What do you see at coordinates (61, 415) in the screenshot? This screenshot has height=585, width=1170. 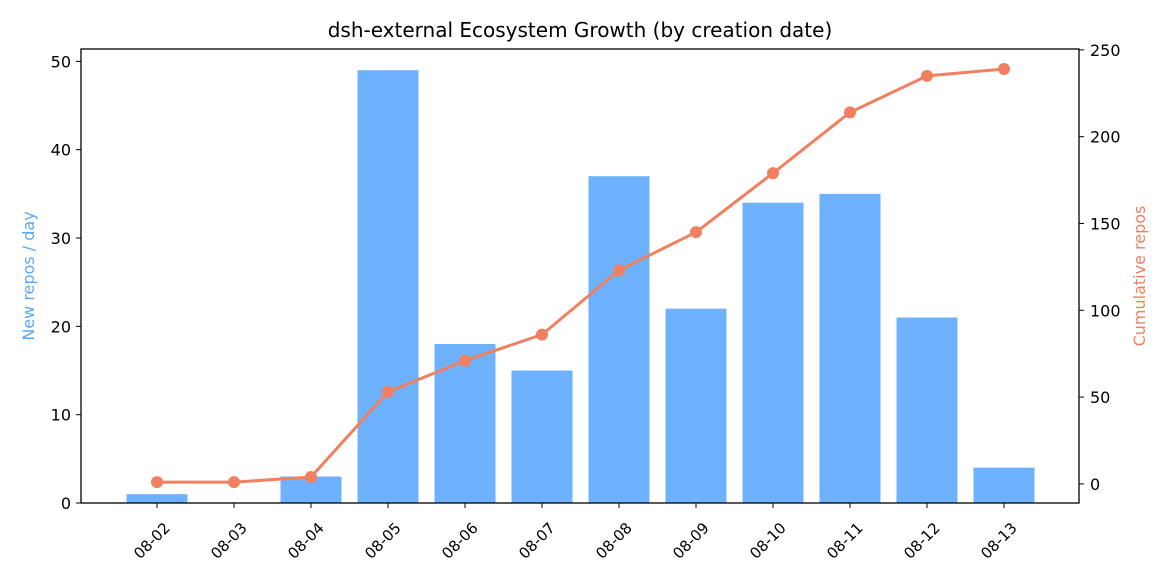 I see `y-left-tick-label: 10` at bounding box center [61, 415].